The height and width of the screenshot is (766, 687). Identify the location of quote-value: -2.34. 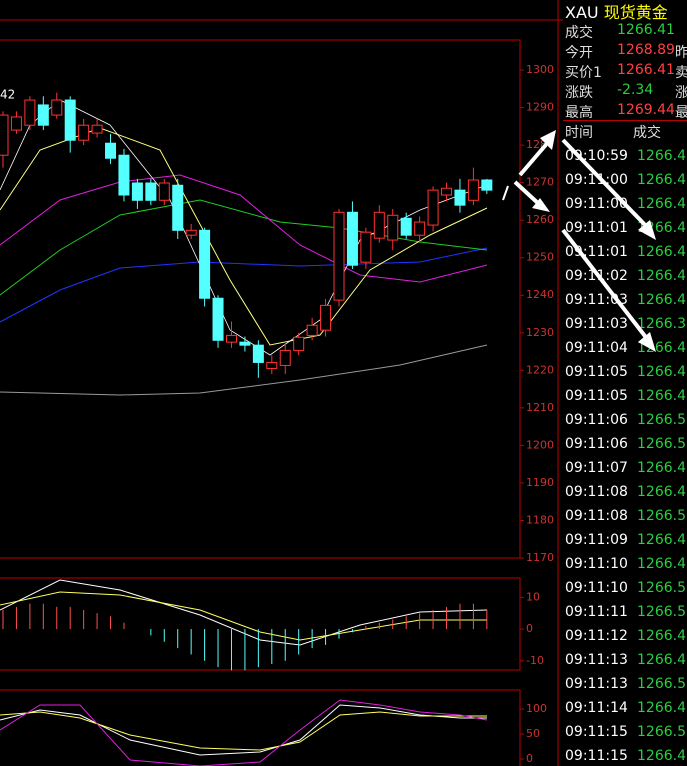
(635, 90).